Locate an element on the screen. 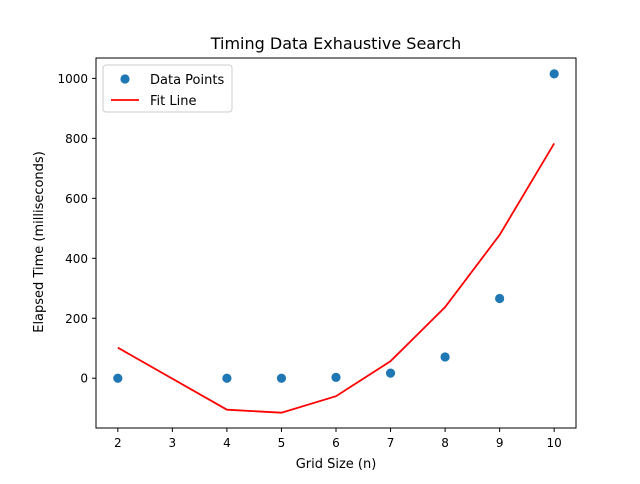  y-axis-label: Elapsed Time (milliseconds) is located at coordinates (39, 242).